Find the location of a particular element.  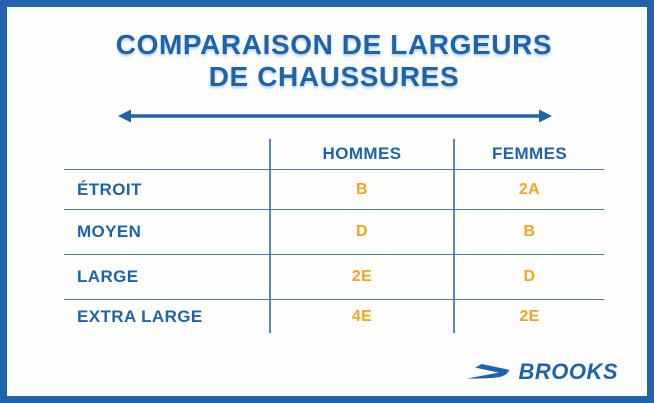

value-moyen-hommes: D is located at coordinates (361, 232).